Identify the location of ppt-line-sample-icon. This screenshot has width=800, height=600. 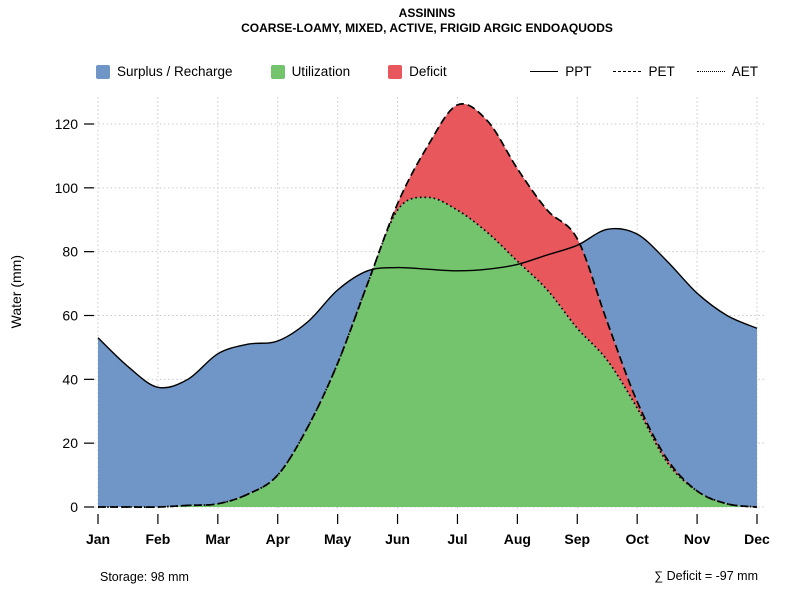
(544, 71).